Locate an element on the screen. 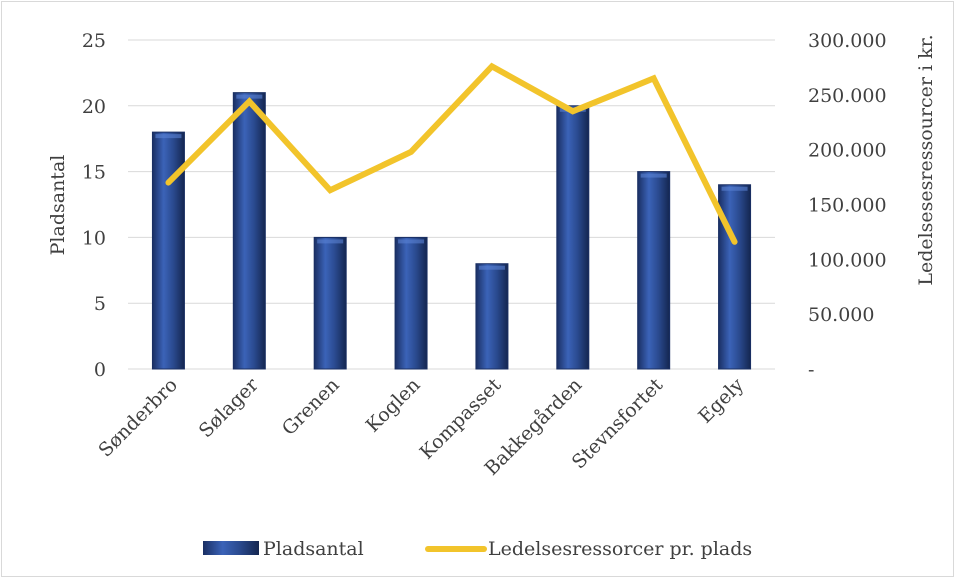  right-tick-label: 200.000 is located at coordinates (847, 151).